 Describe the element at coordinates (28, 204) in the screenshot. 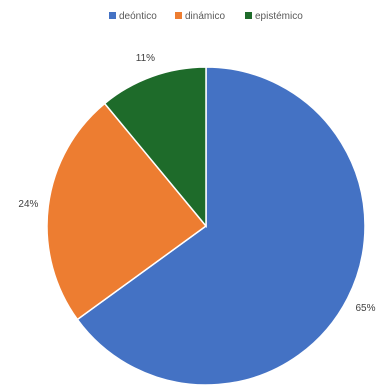

I see `pie-label-dinamico: 24%` at that location.